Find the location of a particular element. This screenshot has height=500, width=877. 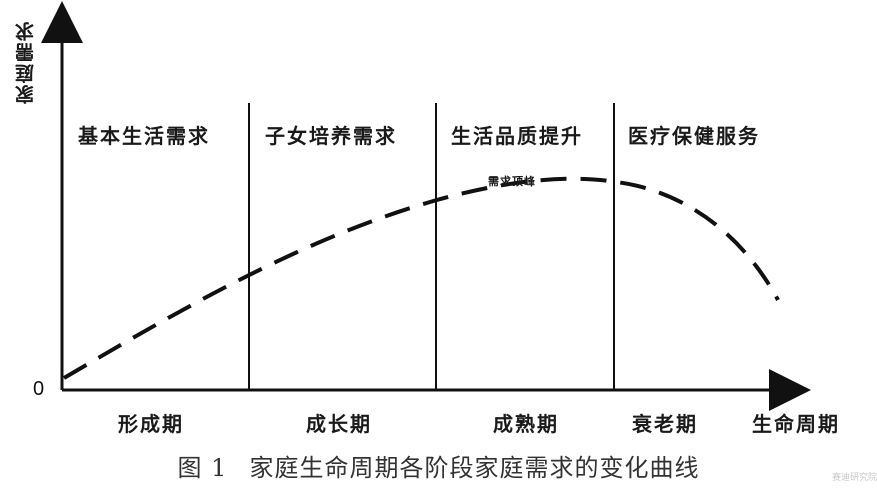

stage-3-period: 成熟期 is located at coordinates (526, 424).